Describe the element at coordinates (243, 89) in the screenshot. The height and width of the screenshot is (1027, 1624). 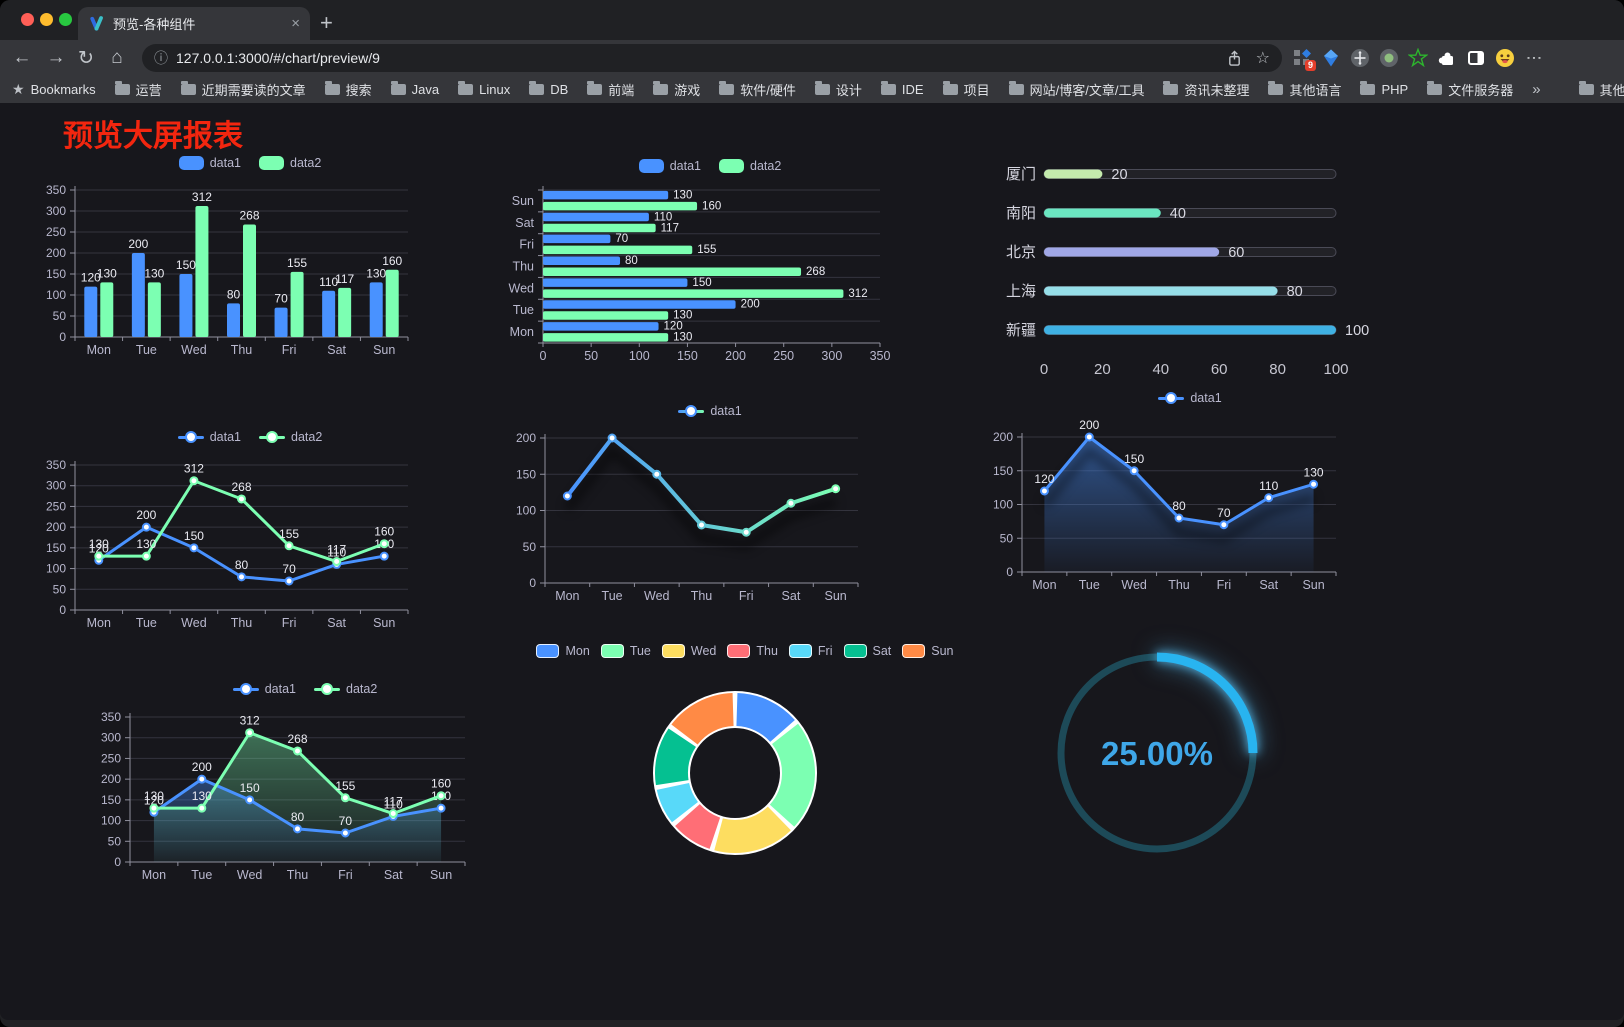
I see `bookmark-folder: 近期需要读的文章` at that location.